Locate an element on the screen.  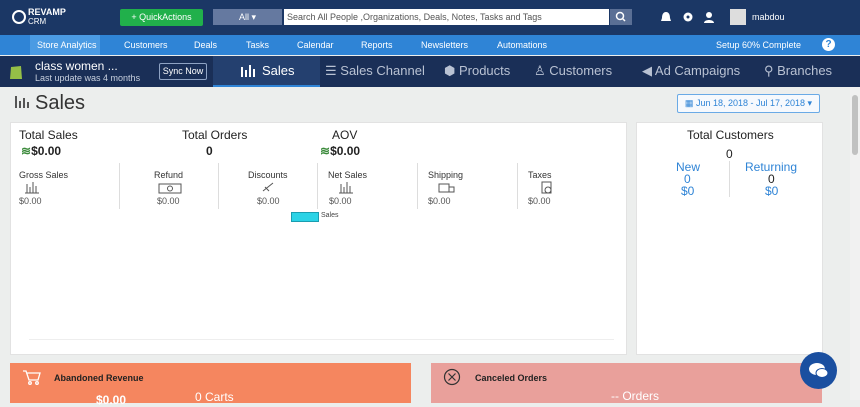
nav-item: Calendar is located at coordinates (315, 45).